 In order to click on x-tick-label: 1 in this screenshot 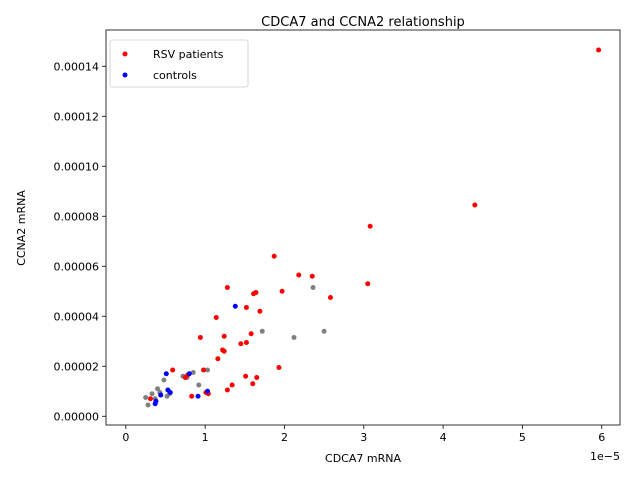, I will do `click(205, 437)`.